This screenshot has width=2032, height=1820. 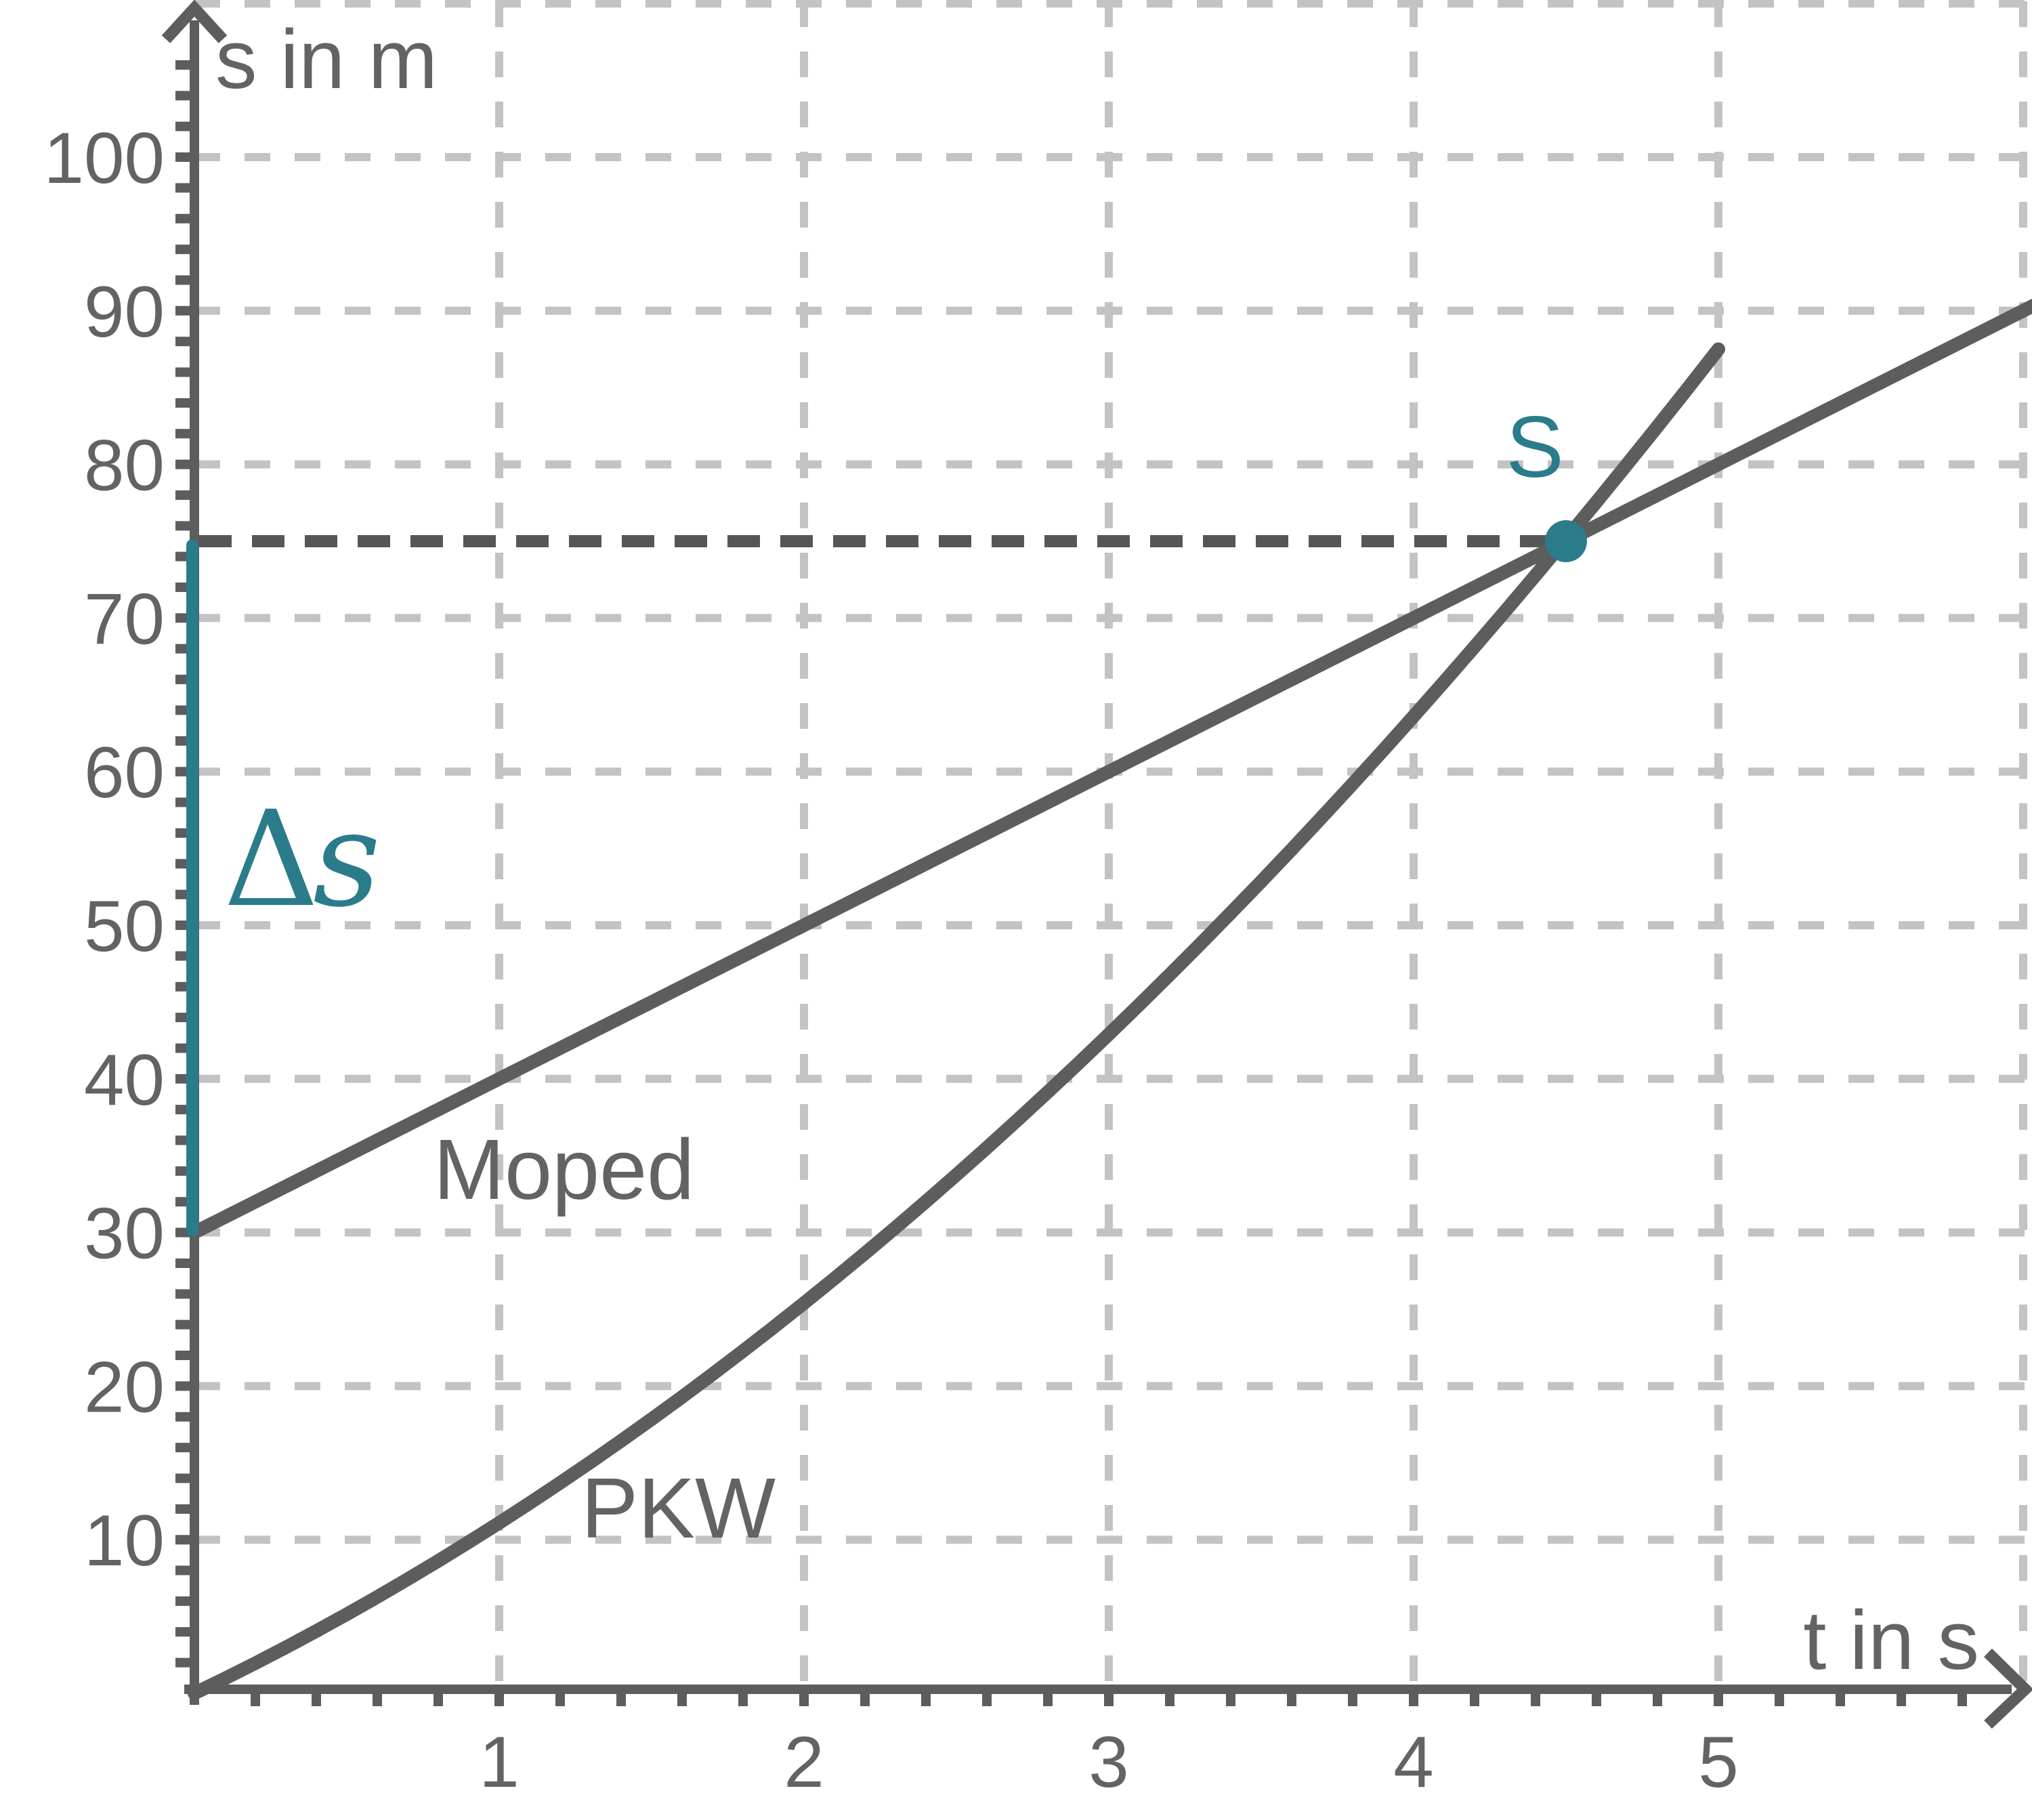 What do you see at coordinates (272, 859) in the screenshot?
I see `delta-symbol: Δ` at bounding box center [272, 859].